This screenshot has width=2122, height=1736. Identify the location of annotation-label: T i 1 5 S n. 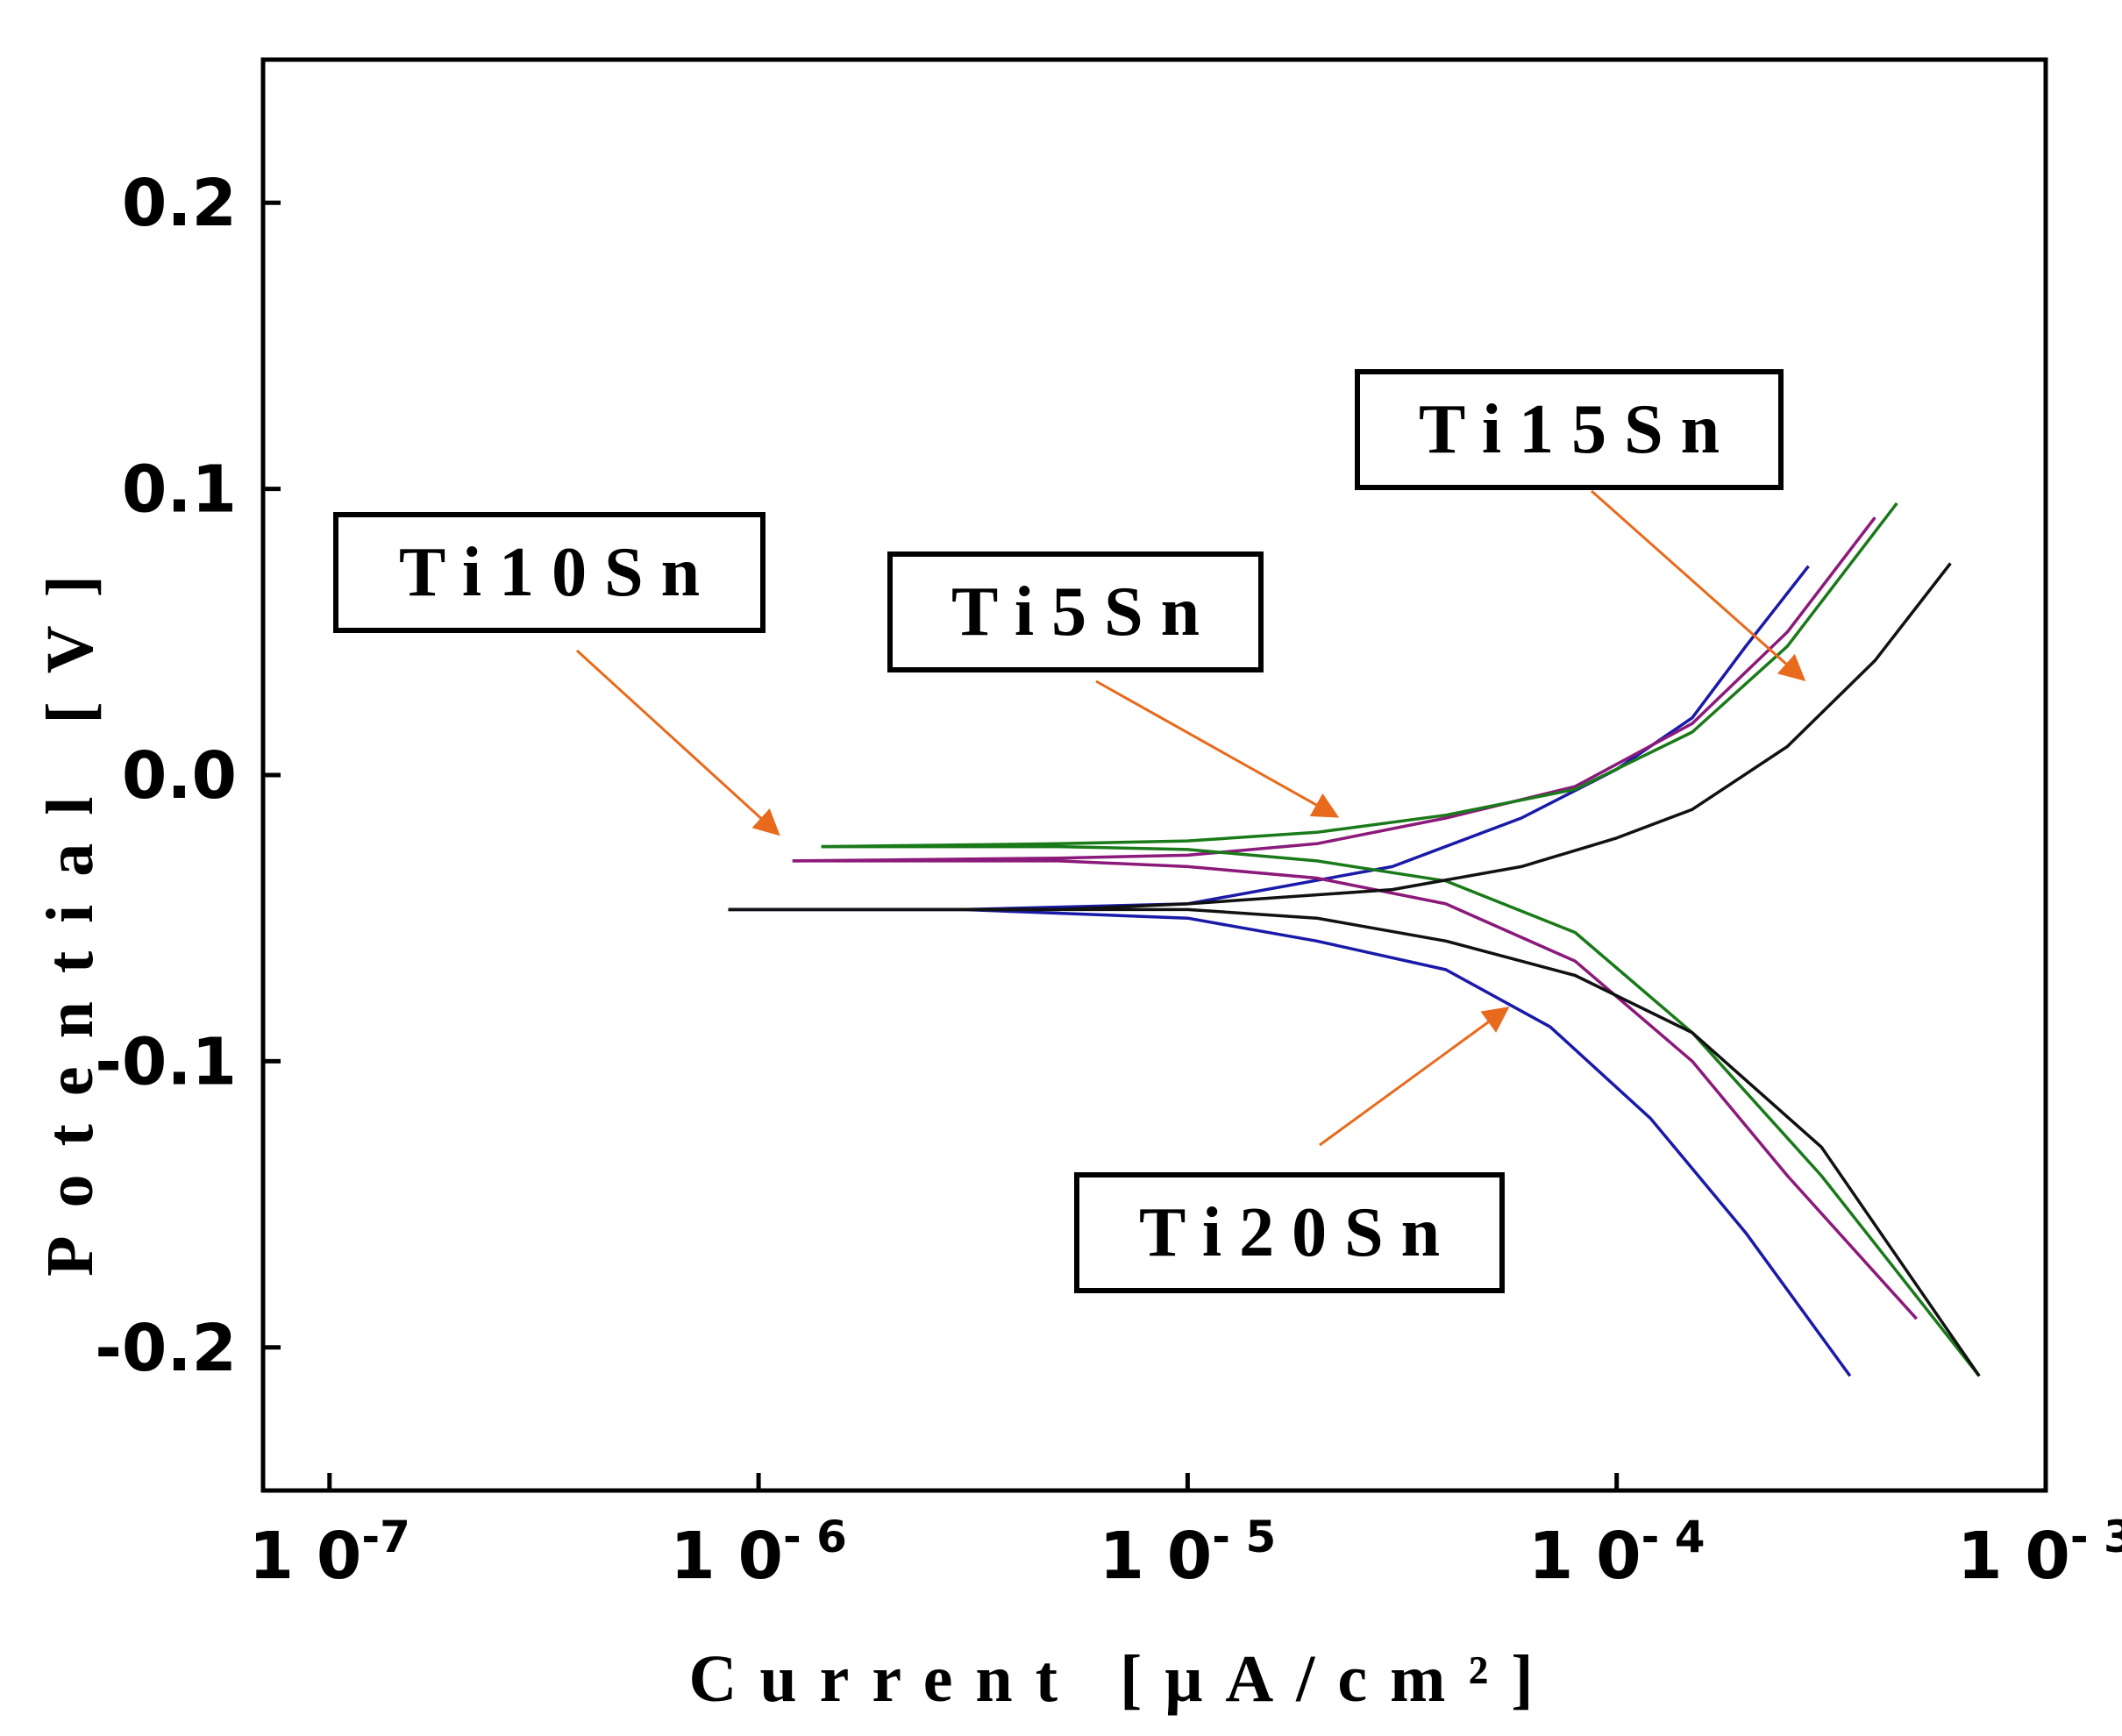
(1569, 429).